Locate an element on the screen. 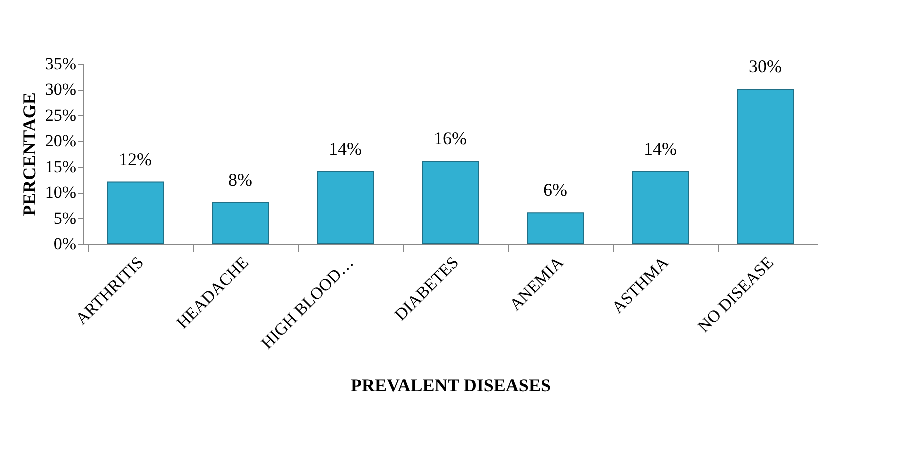  y-axis-title: PERCENTAGE is located at coordinates (29, 154).